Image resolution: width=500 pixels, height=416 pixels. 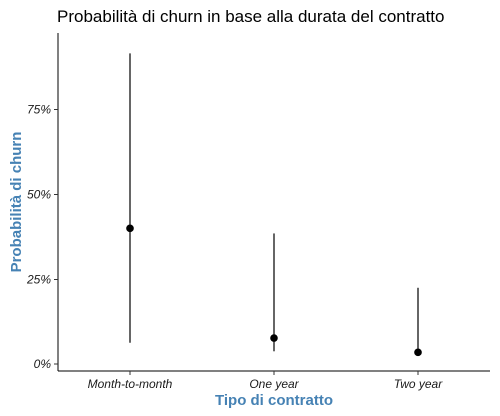 What do you see at coordinates (418, 384) in the screenshot?
I see `x-tick-label: Two year` at bounding box center [418, 384].